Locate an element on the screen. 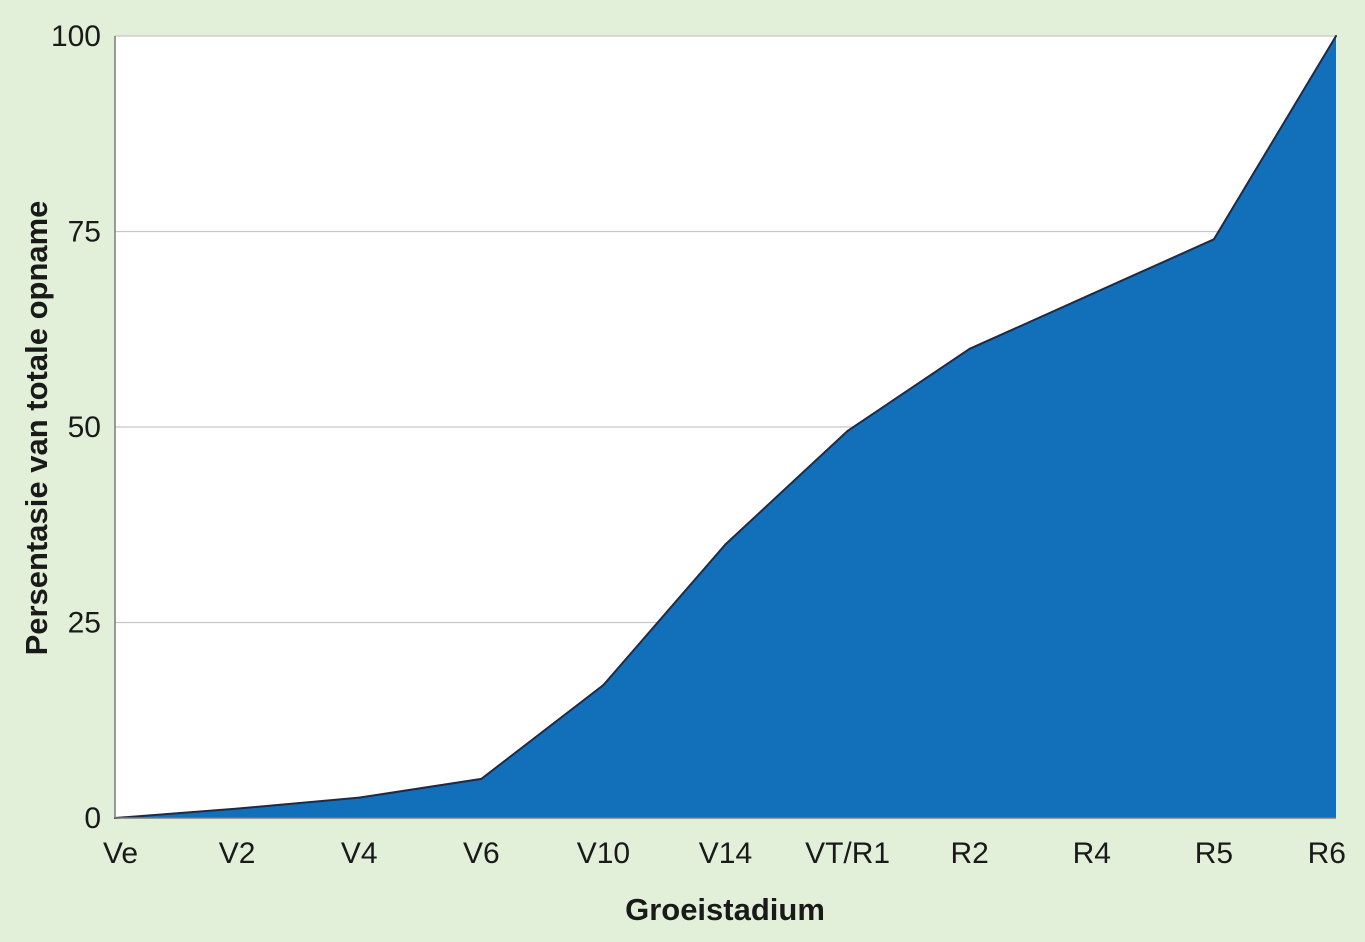 The image size is (1365, 942). x-tick-label-R4: R4 is located at coordinates (1092, 853).